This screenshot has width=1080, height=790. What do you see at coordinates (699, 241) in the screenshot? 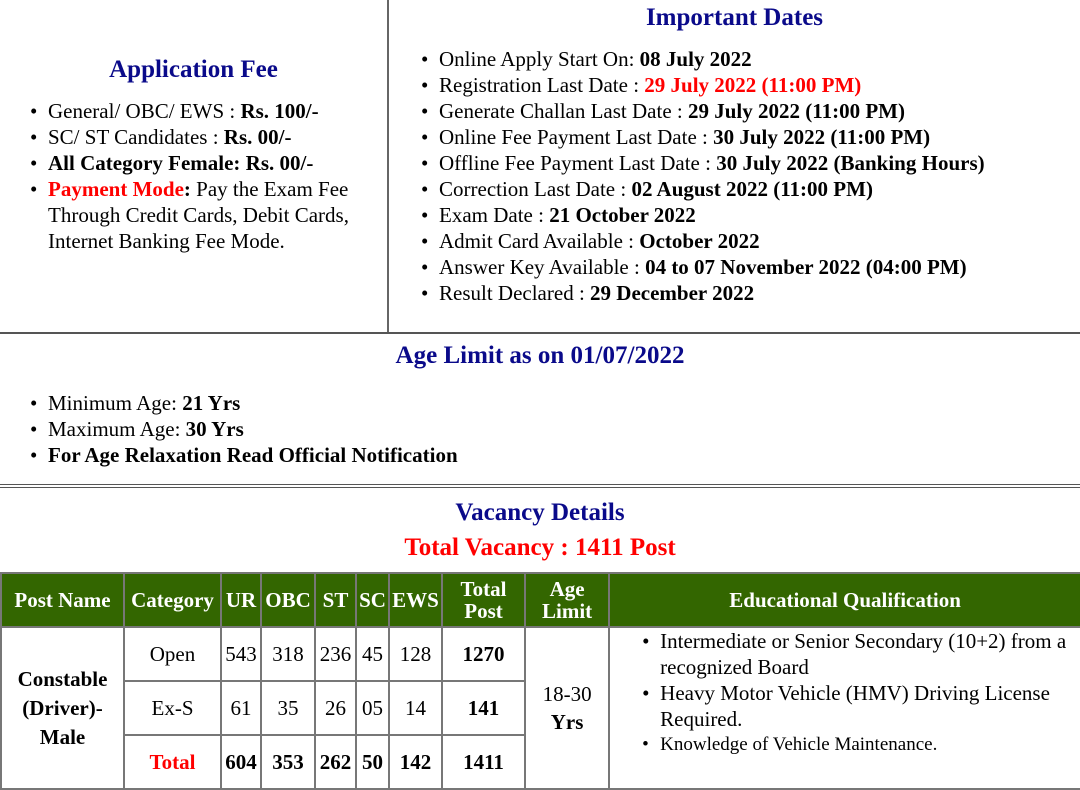
I see `date-value: October 2022` at bounding box center [699, 241].